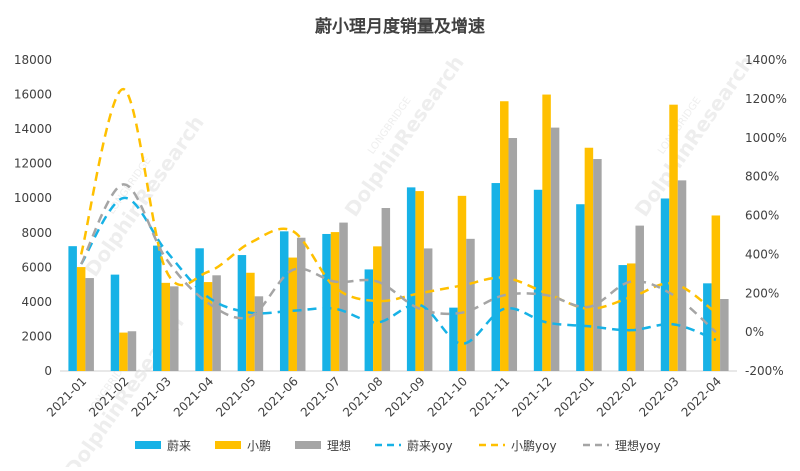 Image resolution: width=800 pixels, height=471 pixels. What do you see at coordinates (531, 396) in the screenshot?
I see `x-tick-label: 2021-12` at bounding box center [531, 396].